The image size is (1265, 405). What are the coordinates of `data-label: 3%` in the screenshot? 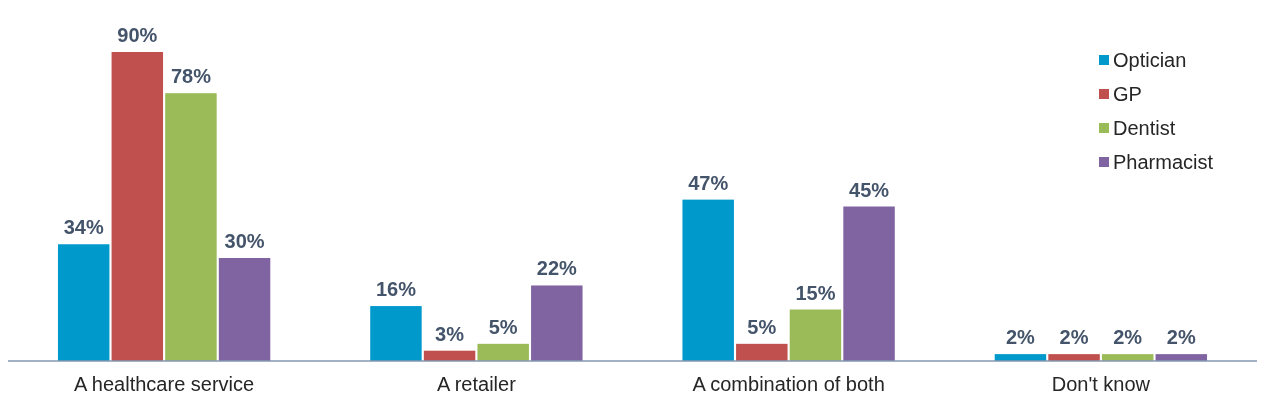 It's located at (450, 333).